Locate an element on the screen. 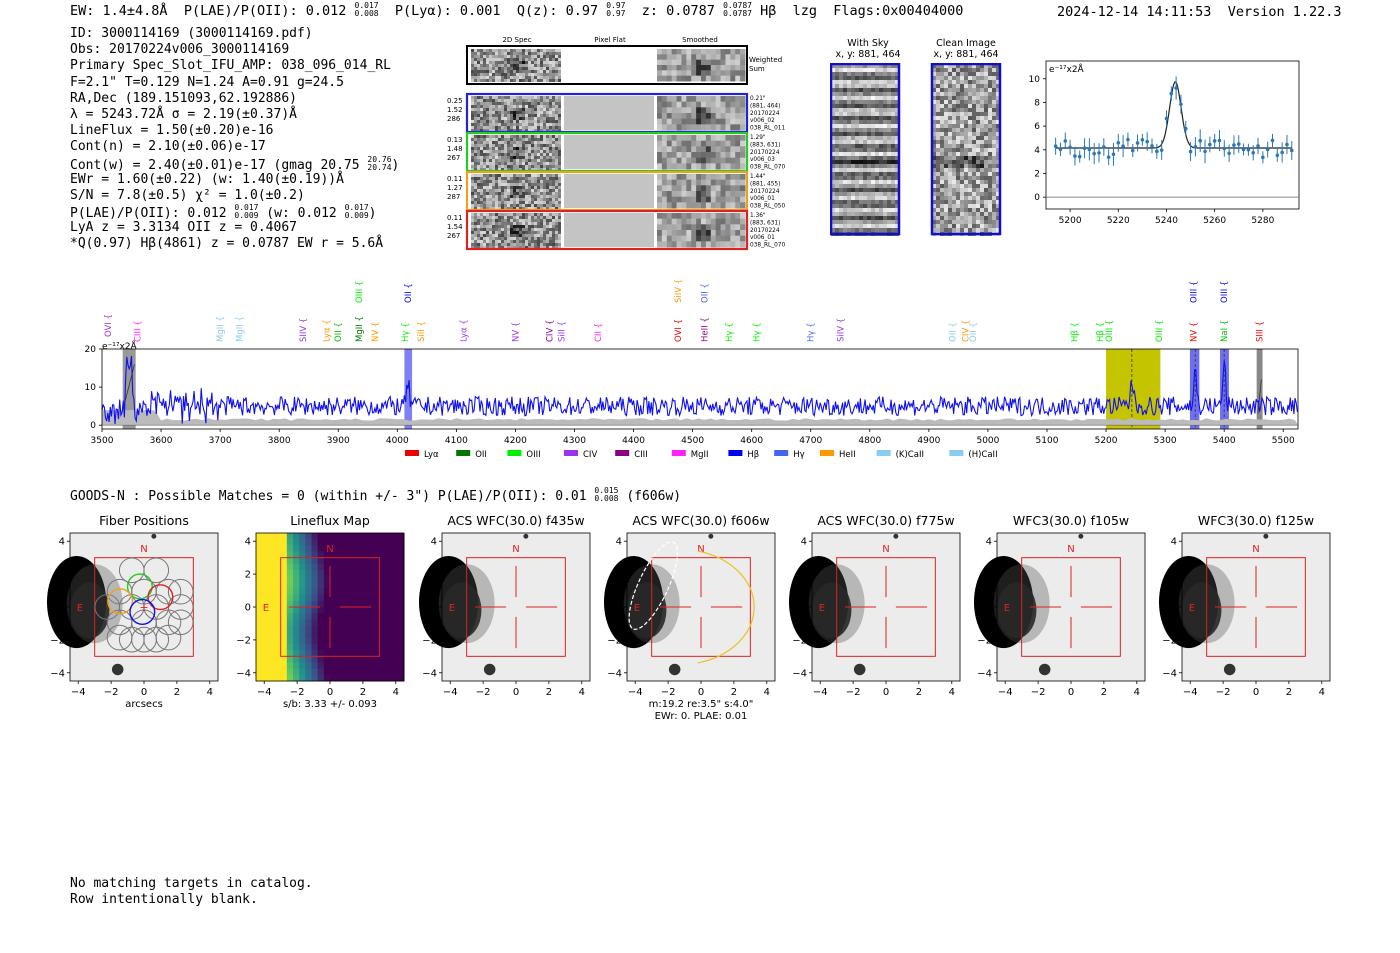 The image size is (1400, 953). header-datetime: 2024-12-14 14:11:53 is located at coordinates (1134, 12).